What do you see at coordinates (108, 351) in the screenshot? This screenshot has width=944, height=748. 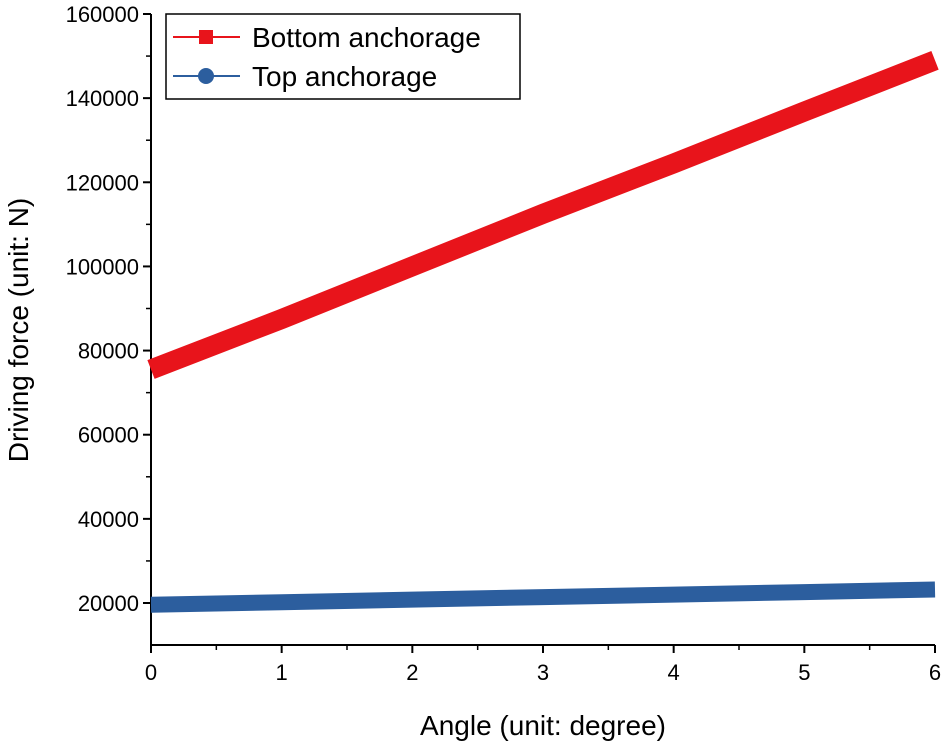 I see `y-tick-label: 80000` at bounding box center [108, 351].